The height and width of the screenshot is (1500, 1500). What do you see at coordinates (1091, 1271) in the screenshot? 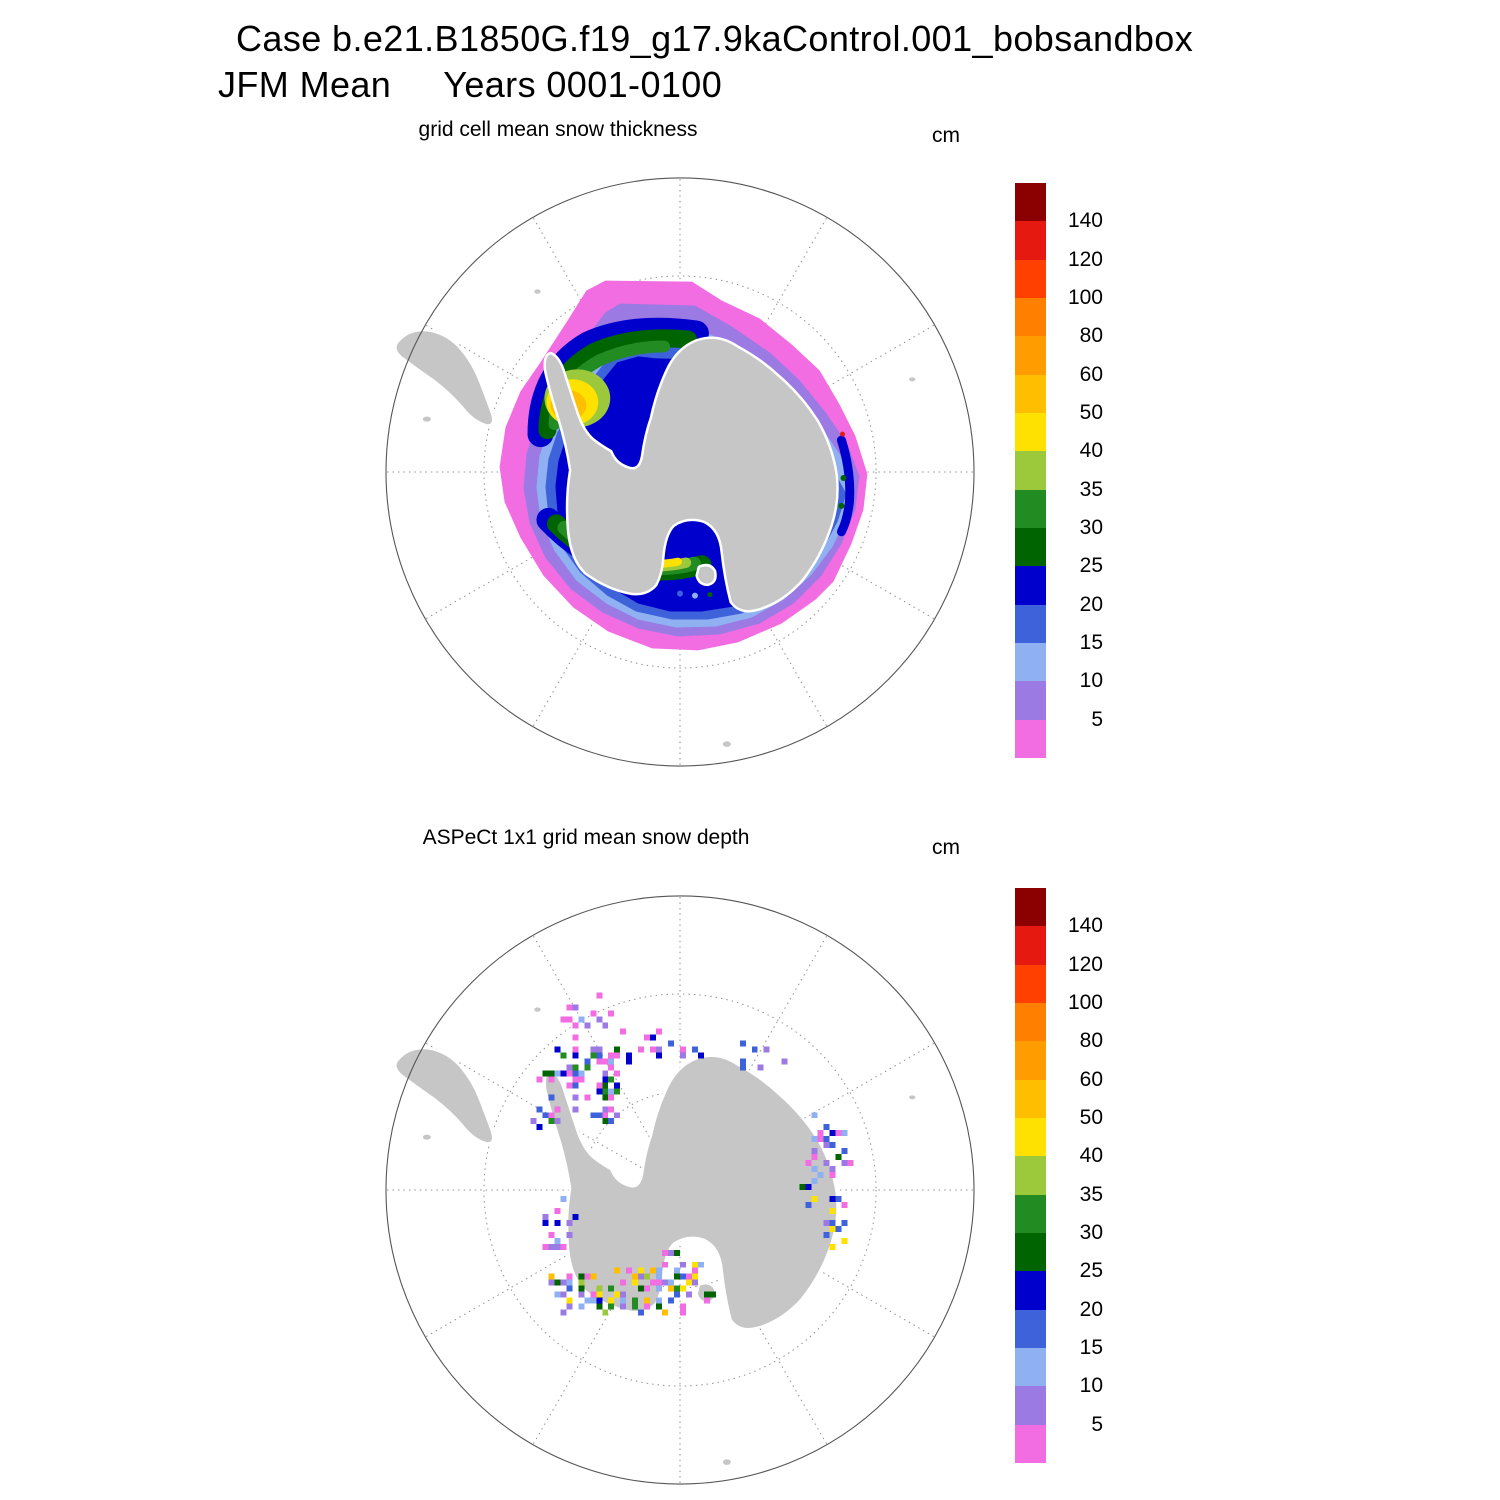
I see `colorbar-tick-label: 25` at bounding box center [1091, 1271].